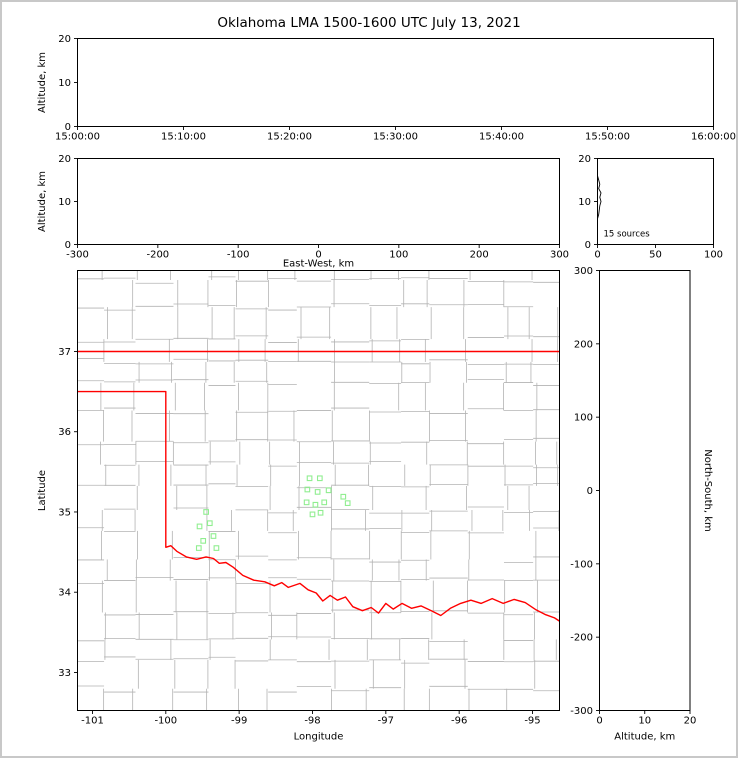 The image size is (738, 758). What do you see at coordinates (319, 737) in the screenshot?
I see `x-axis-label: Longitude` at bounding box center [319, 737].